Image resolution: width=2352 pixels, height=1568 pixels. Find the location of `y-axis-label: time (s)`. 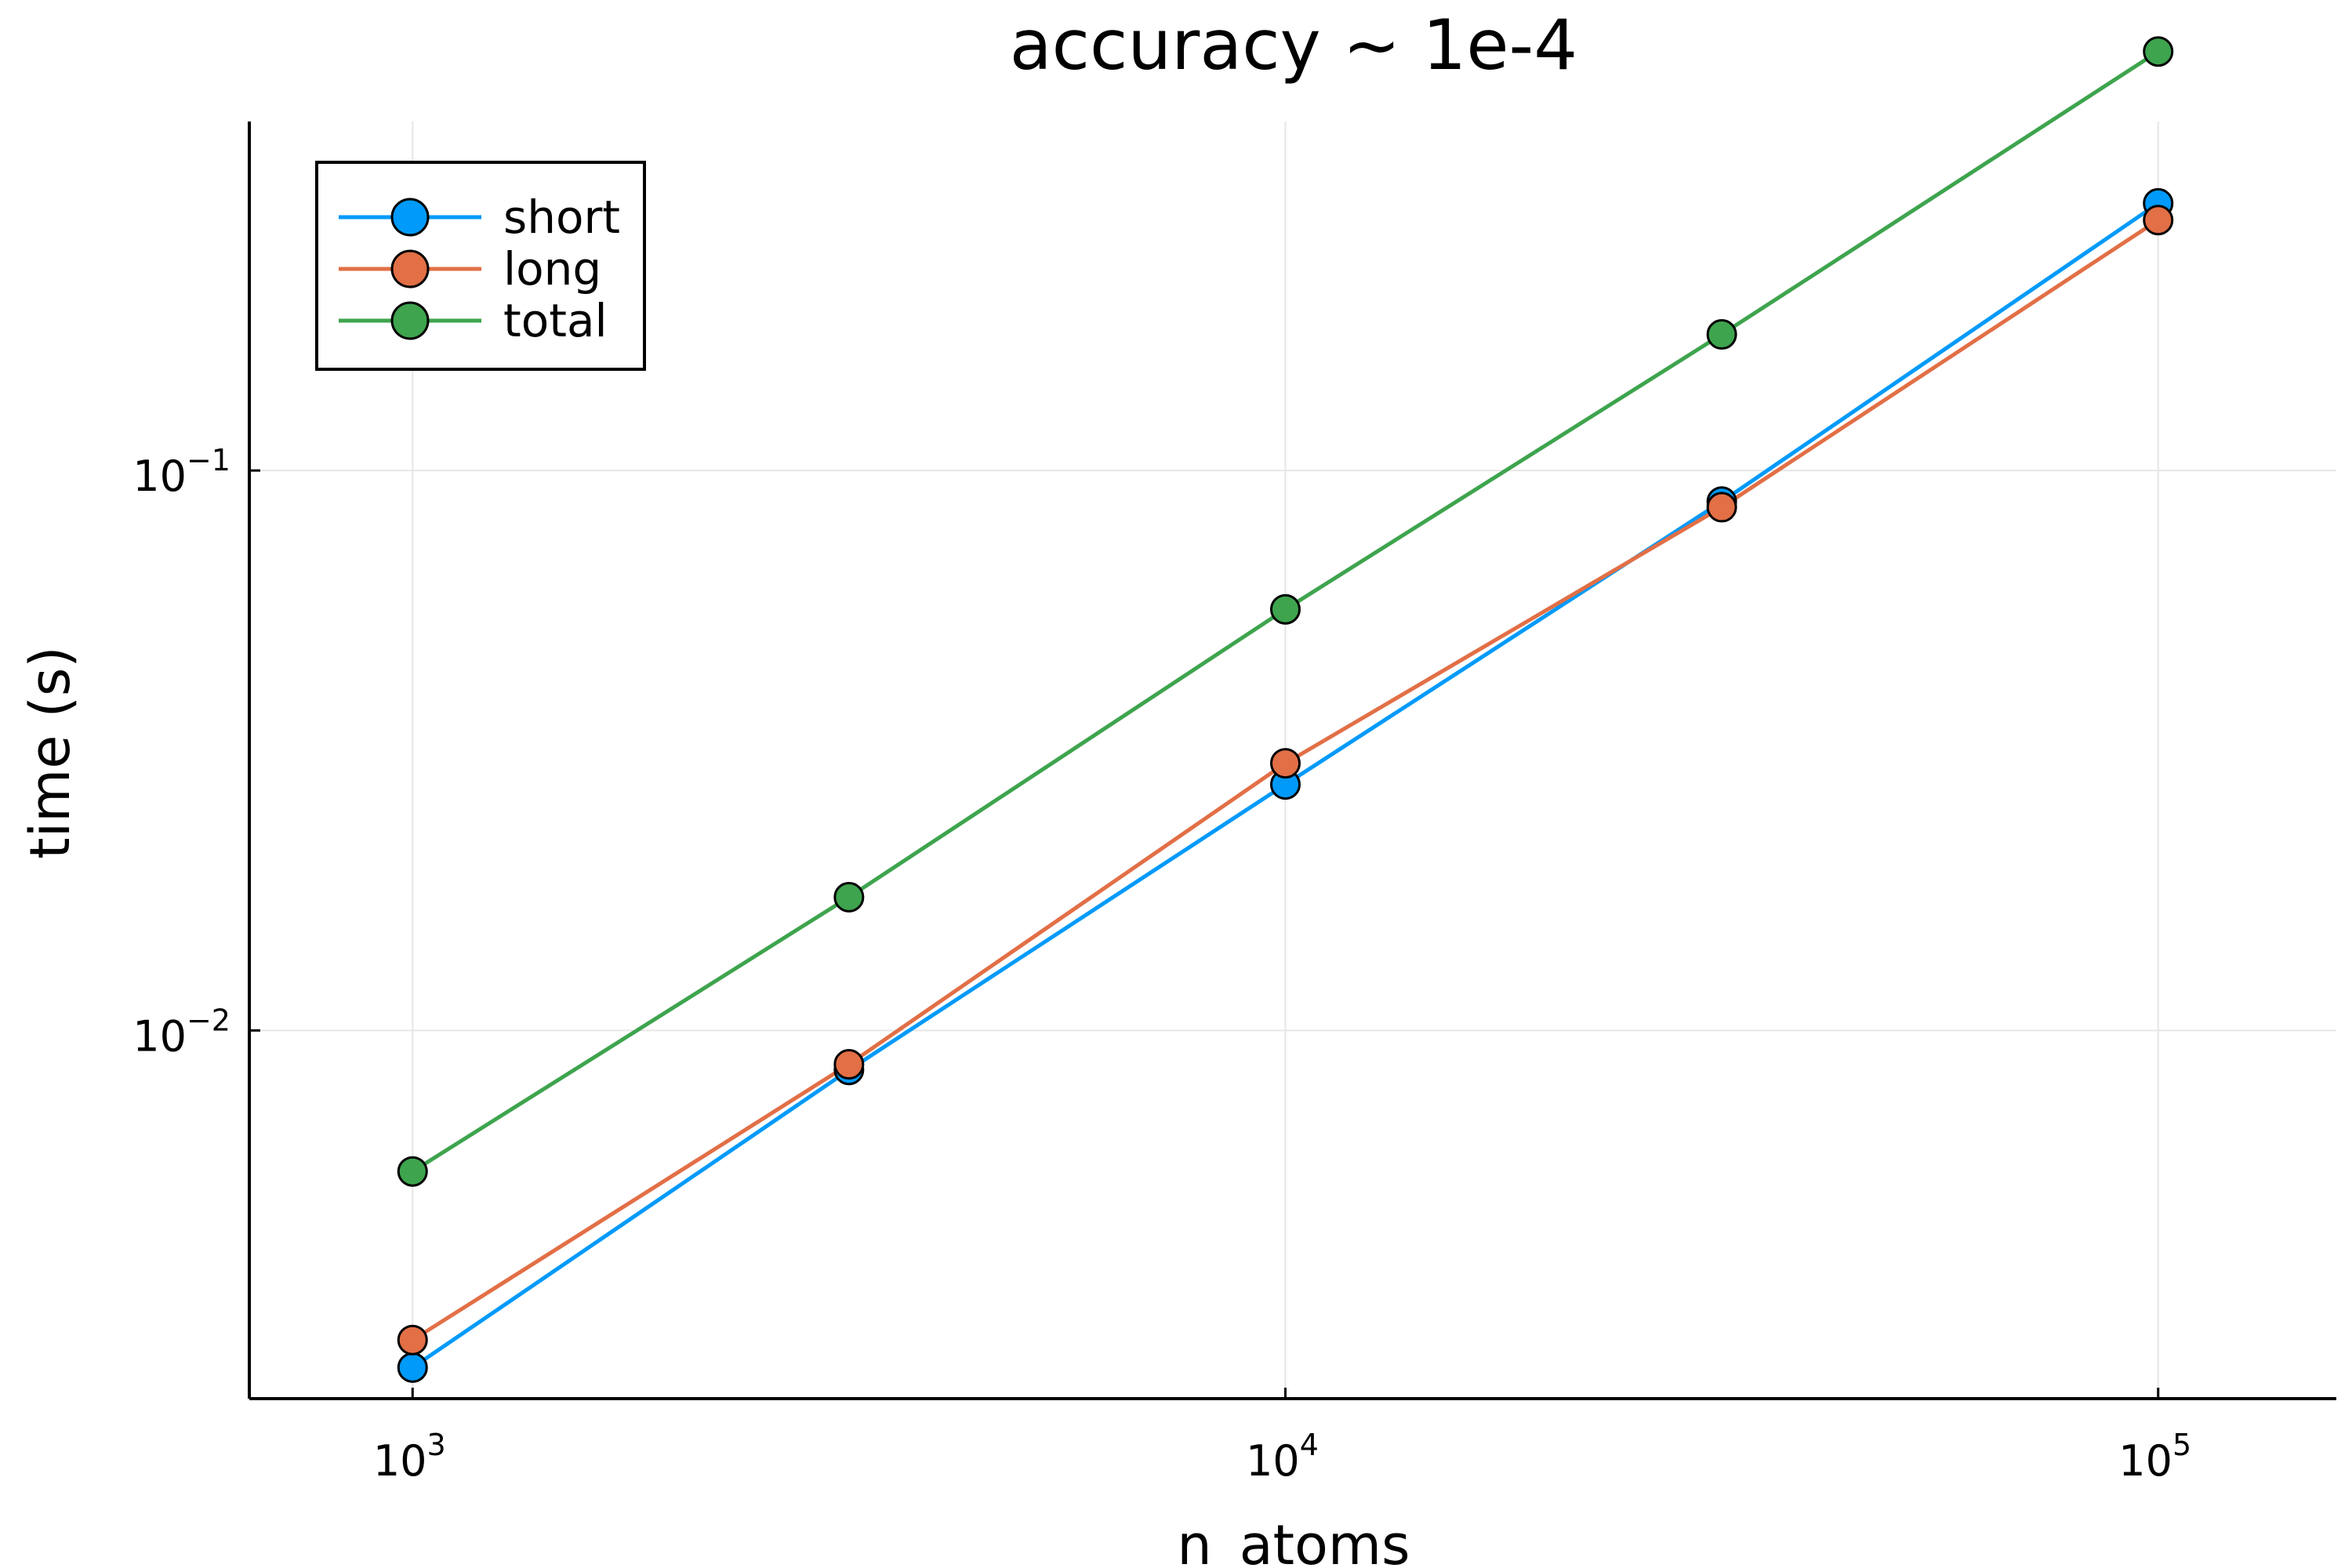

y-axis-label: time (s) is located at coordinates (50, 752).